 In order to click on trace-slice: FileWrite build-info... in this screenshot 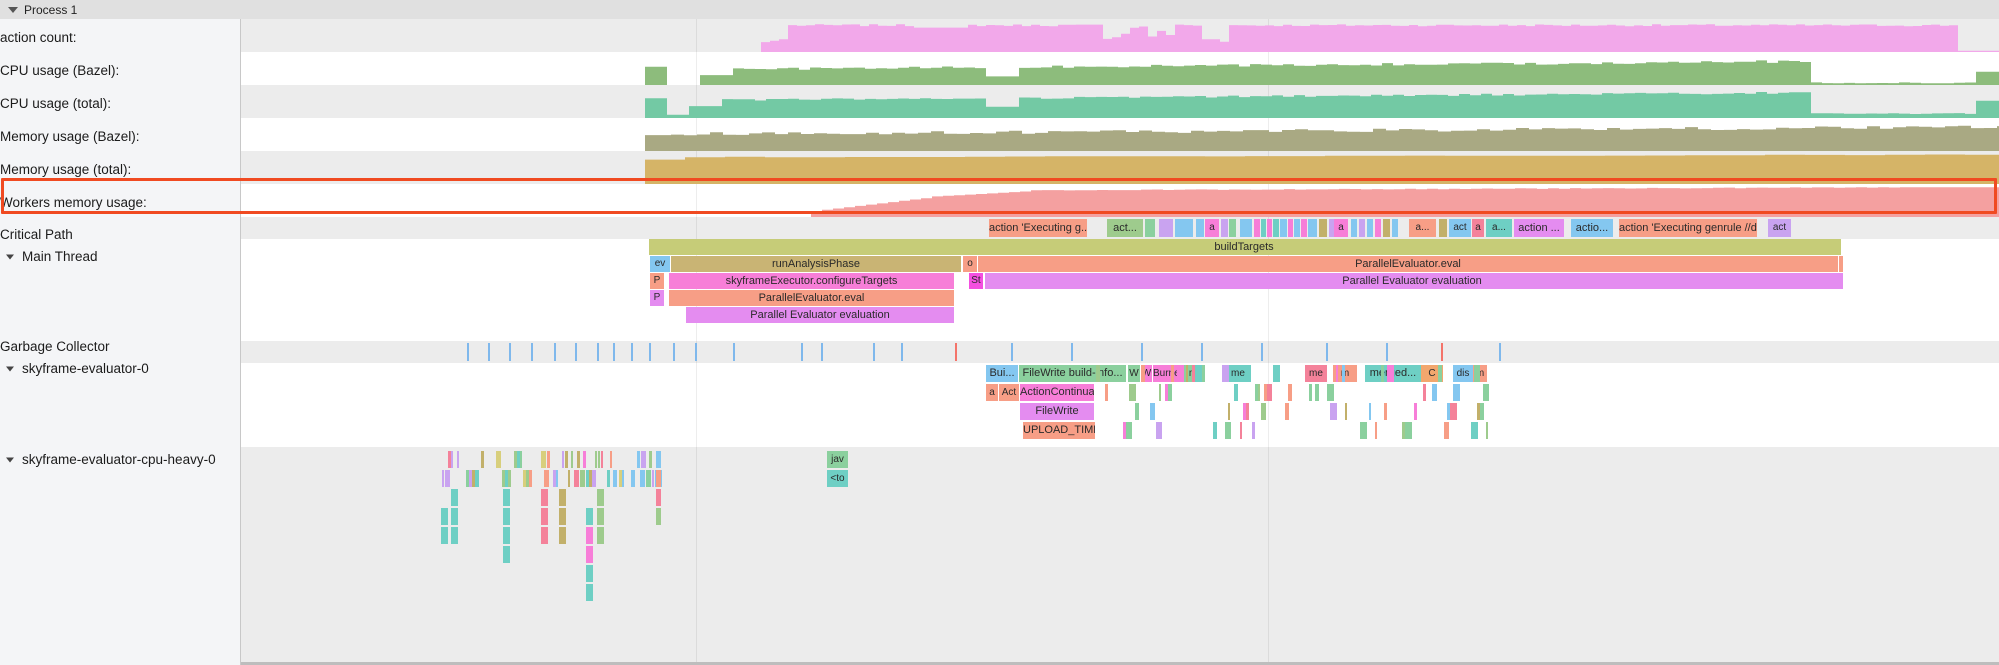, I will do `click(1072, 373)`.